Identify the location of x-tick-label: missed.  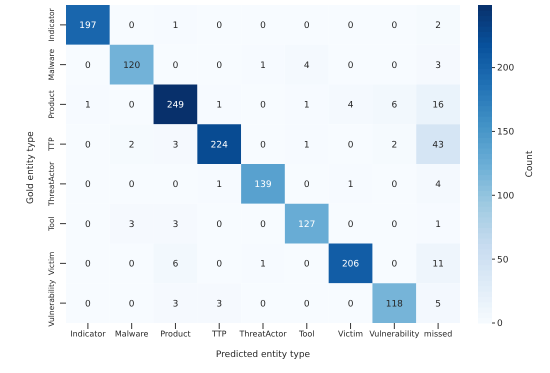
(438, 334).